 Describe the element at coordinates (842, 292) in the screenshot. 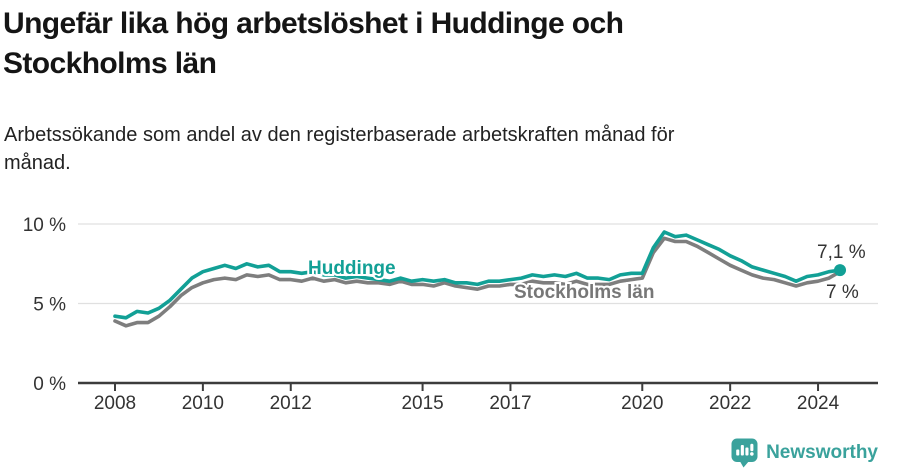

I see `end-value-label-stockholm: 7 %` at that location.